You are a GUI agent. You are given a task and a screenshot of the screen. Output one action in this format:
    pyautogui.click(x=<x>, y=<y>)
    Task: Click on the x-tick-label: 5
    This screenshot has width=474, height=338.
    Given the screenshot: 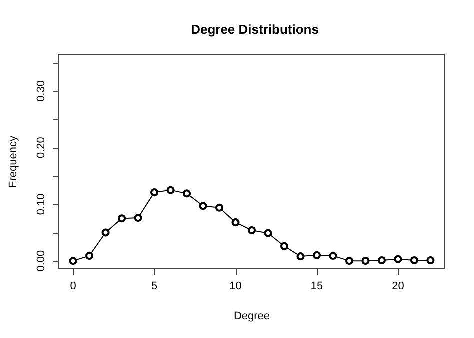 What is the action you would take?
    pyautogui.click(x=154, y=286)
    